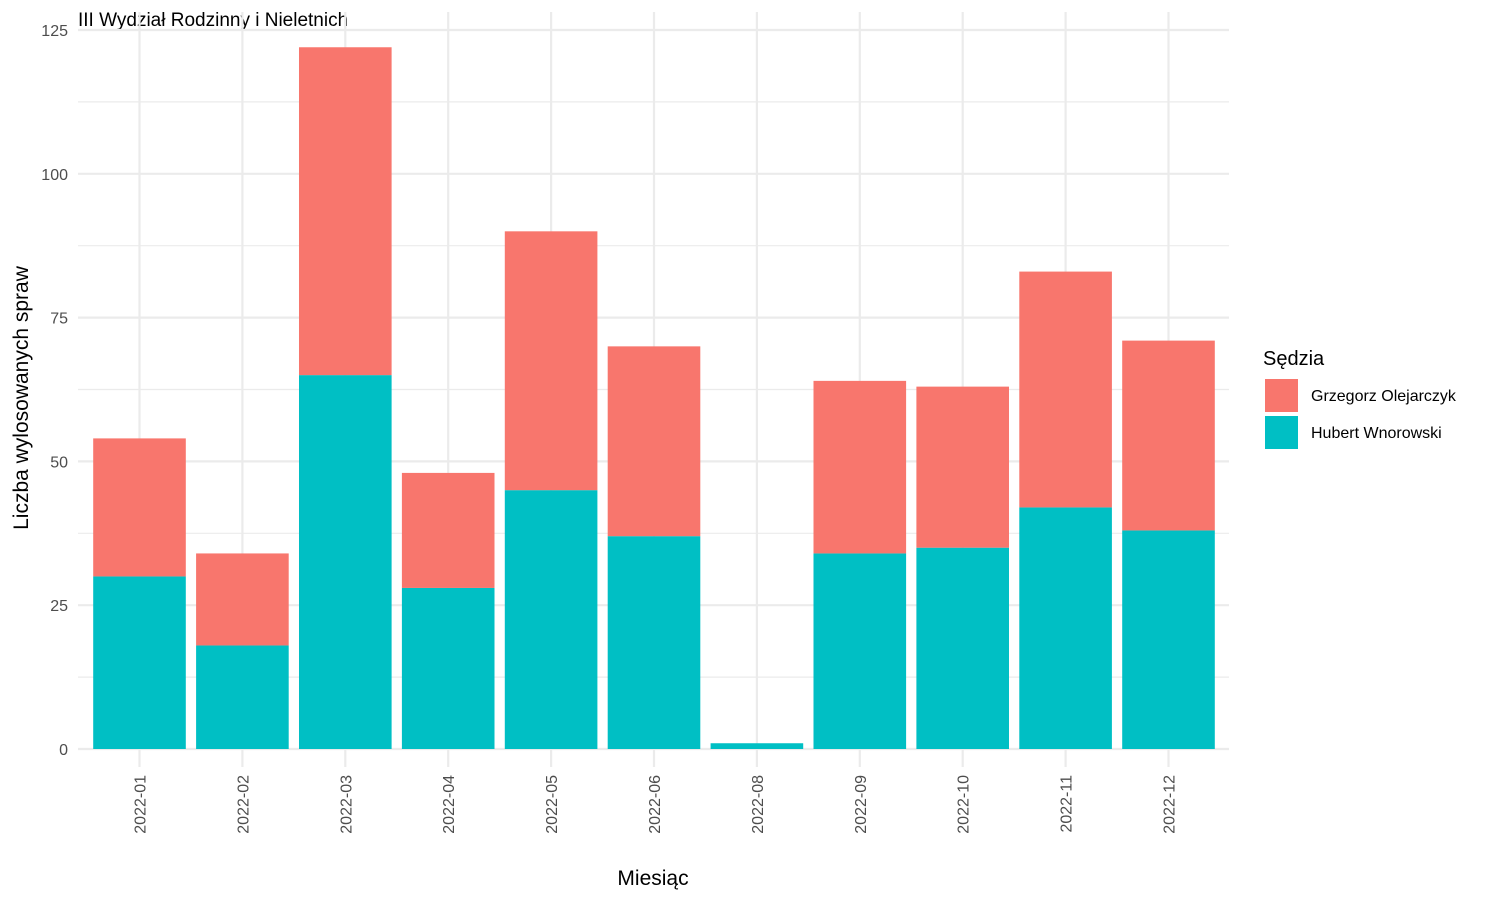 The height and width of the screenshot is (900, 1500). Describe the element at coordinates (964, 804) in the screenshot. I see `x-tick-label: 2022-10` at that location.